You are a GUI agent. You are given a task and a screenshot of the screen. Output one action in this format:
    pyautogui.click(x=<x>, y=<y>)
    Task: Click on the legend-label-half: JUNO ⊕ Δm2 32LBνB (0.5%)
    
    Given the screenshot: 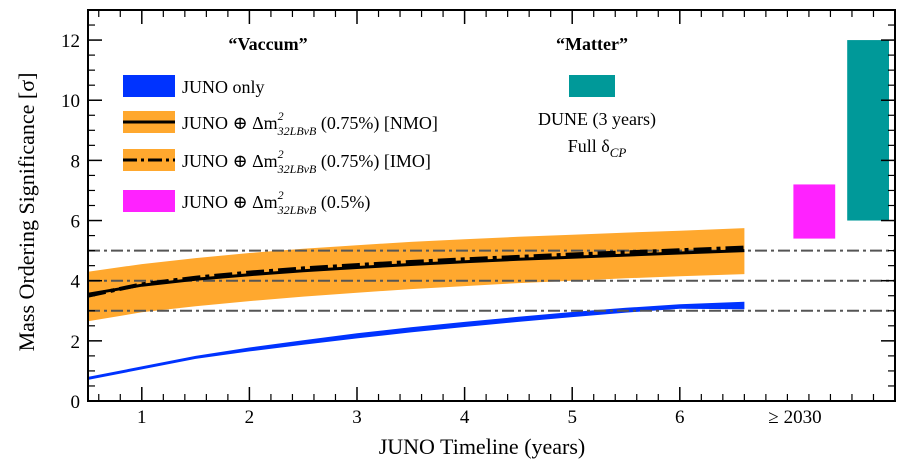 What is the action you would take?
    pyautogui.click(x=276, y=202)
    